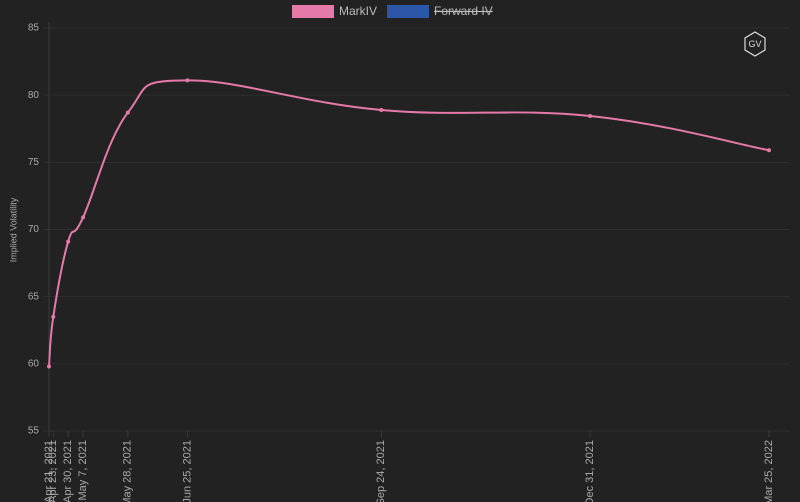  What do you see at coordinates (53, 471) in the screenshot?
I see `x-tick-label: Apr 23, 2021` at bounding box center [53, 471].